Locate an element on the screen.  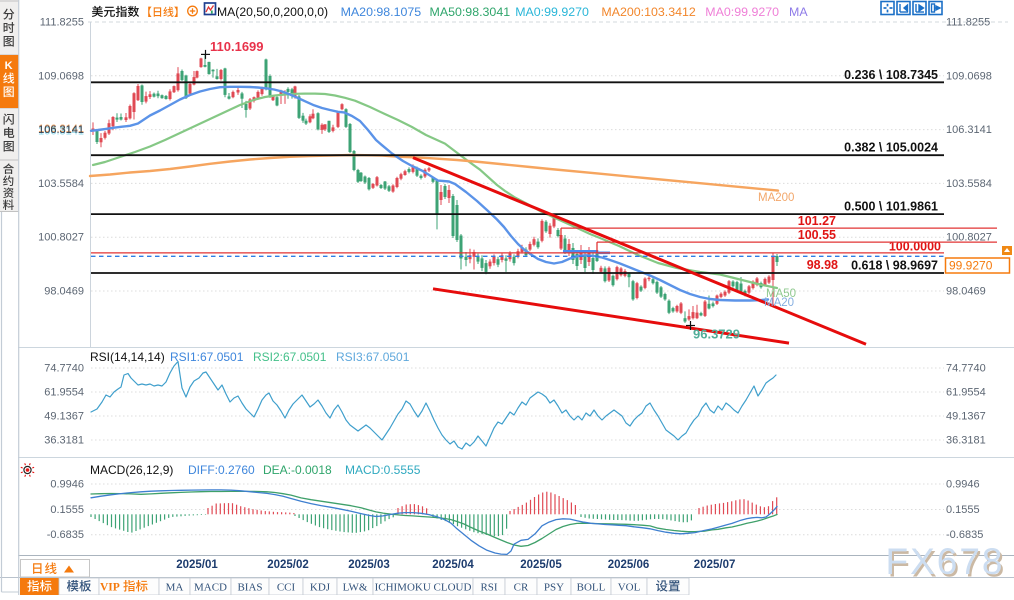
svg-text: 0.618 \ 98.9697 is located at coordinates (894, 265).